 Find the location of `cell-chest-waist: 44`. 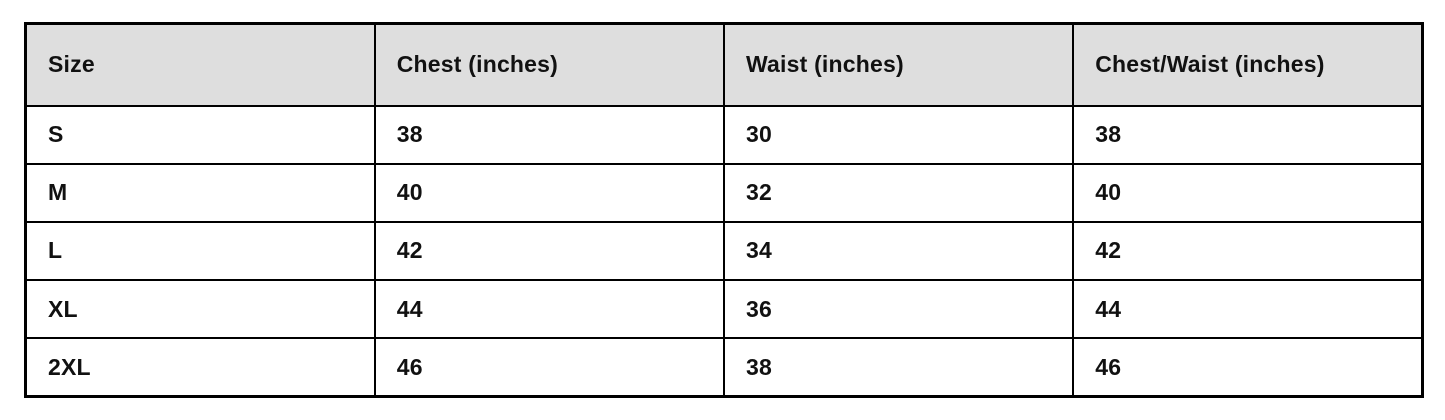

cell-chest-waist: 44 is located at coordinates (1248, 309).